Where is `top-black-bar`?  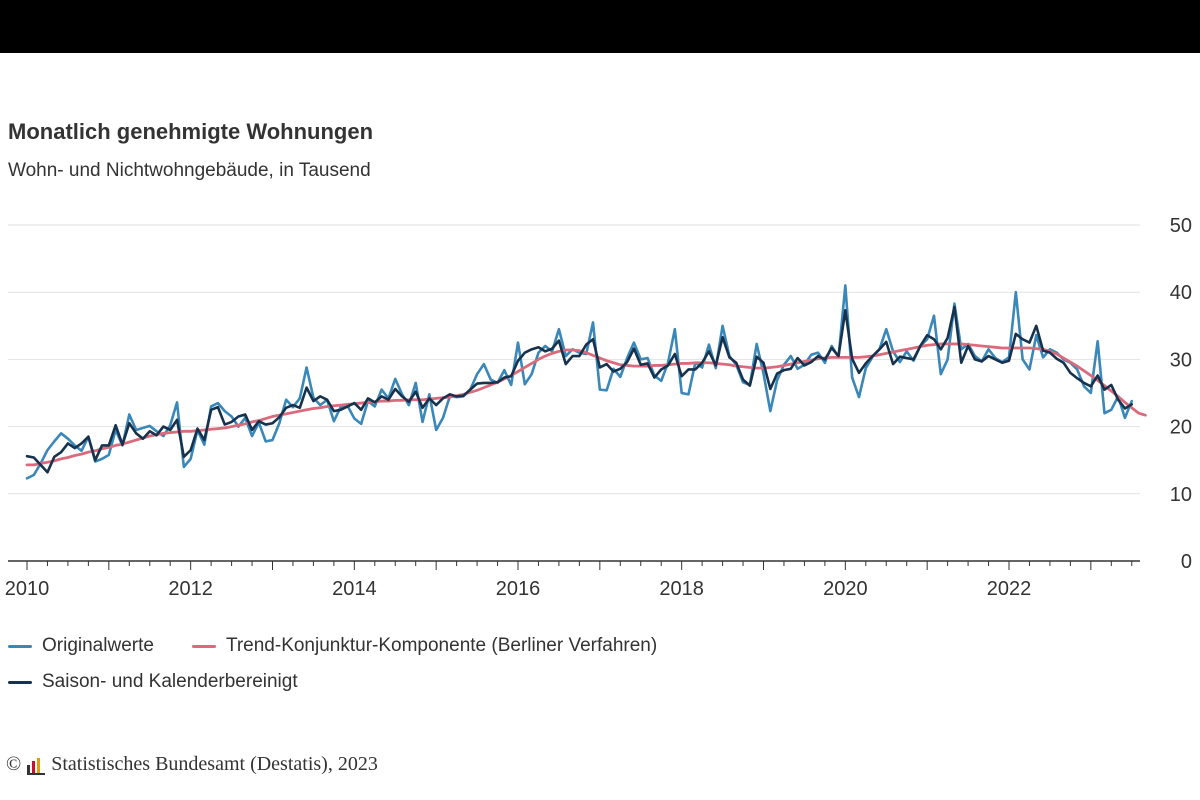
top-black-bar is located at coordinates (600, 26).